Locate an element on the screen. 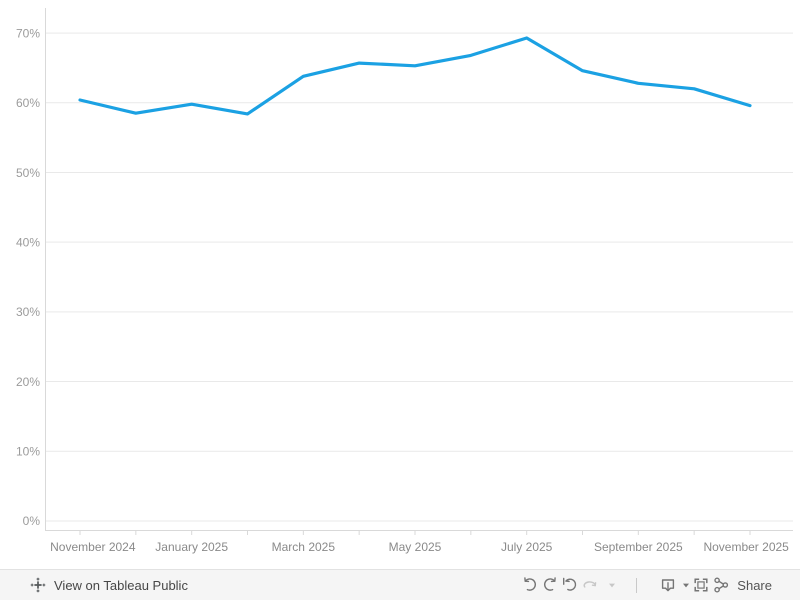 The height and width of the screenshot is (600, 800). y-tick-label: 20% is located at coordinates (28, 382).